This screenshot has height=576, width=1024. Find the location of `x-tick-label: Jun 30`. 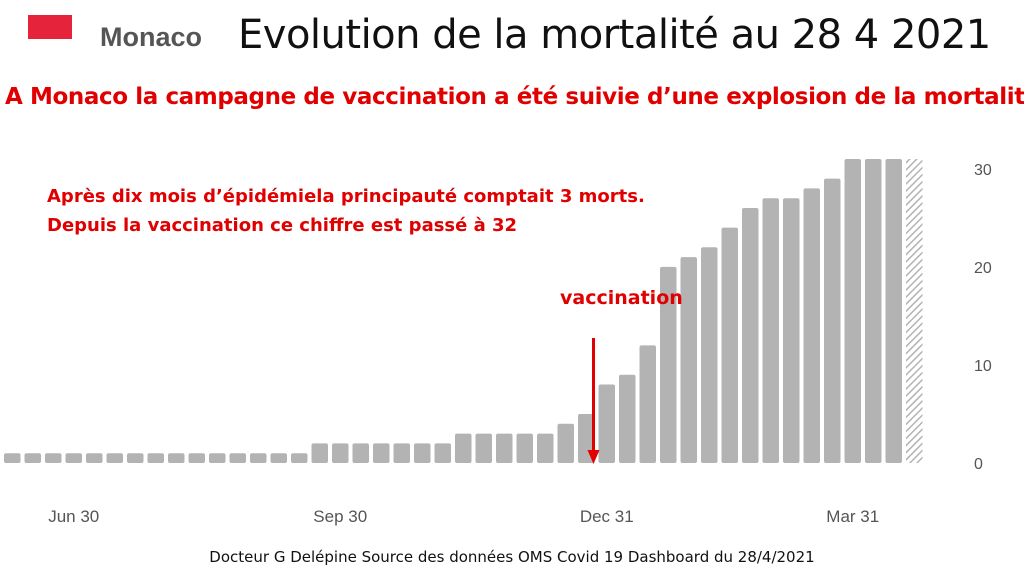

x-tick-label: Jun 30 is located at coordinates (73, 516).